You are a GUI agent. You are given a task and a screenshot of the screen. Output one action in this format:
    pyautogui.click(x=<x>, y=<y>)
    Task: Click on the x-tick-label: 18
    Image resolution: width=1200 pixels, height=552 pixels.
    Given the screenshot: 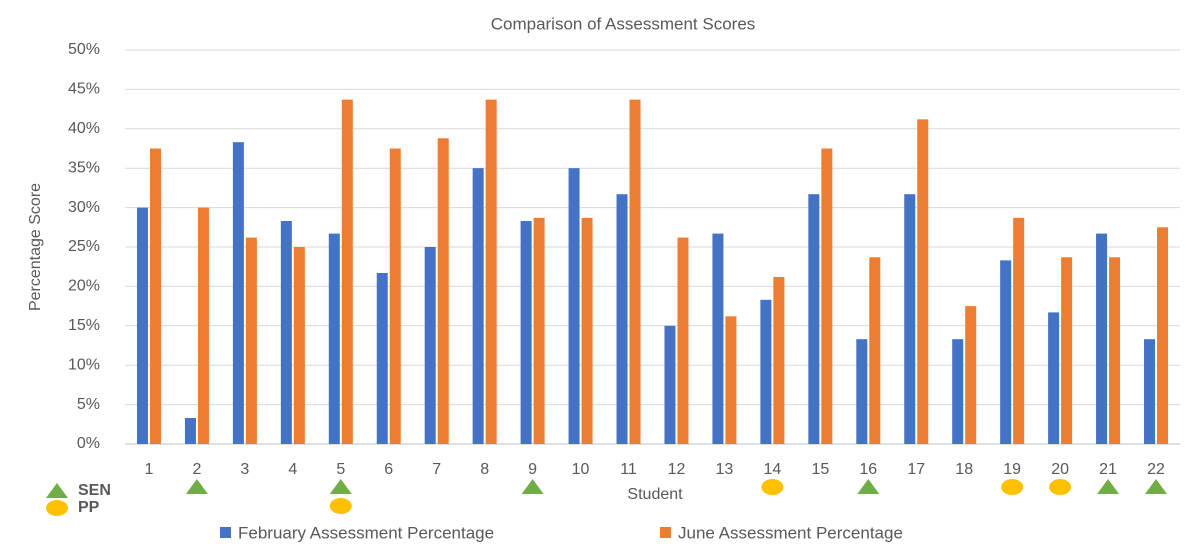 What is the action you would take?
    pyautogui.click(x=964, y=469)
    